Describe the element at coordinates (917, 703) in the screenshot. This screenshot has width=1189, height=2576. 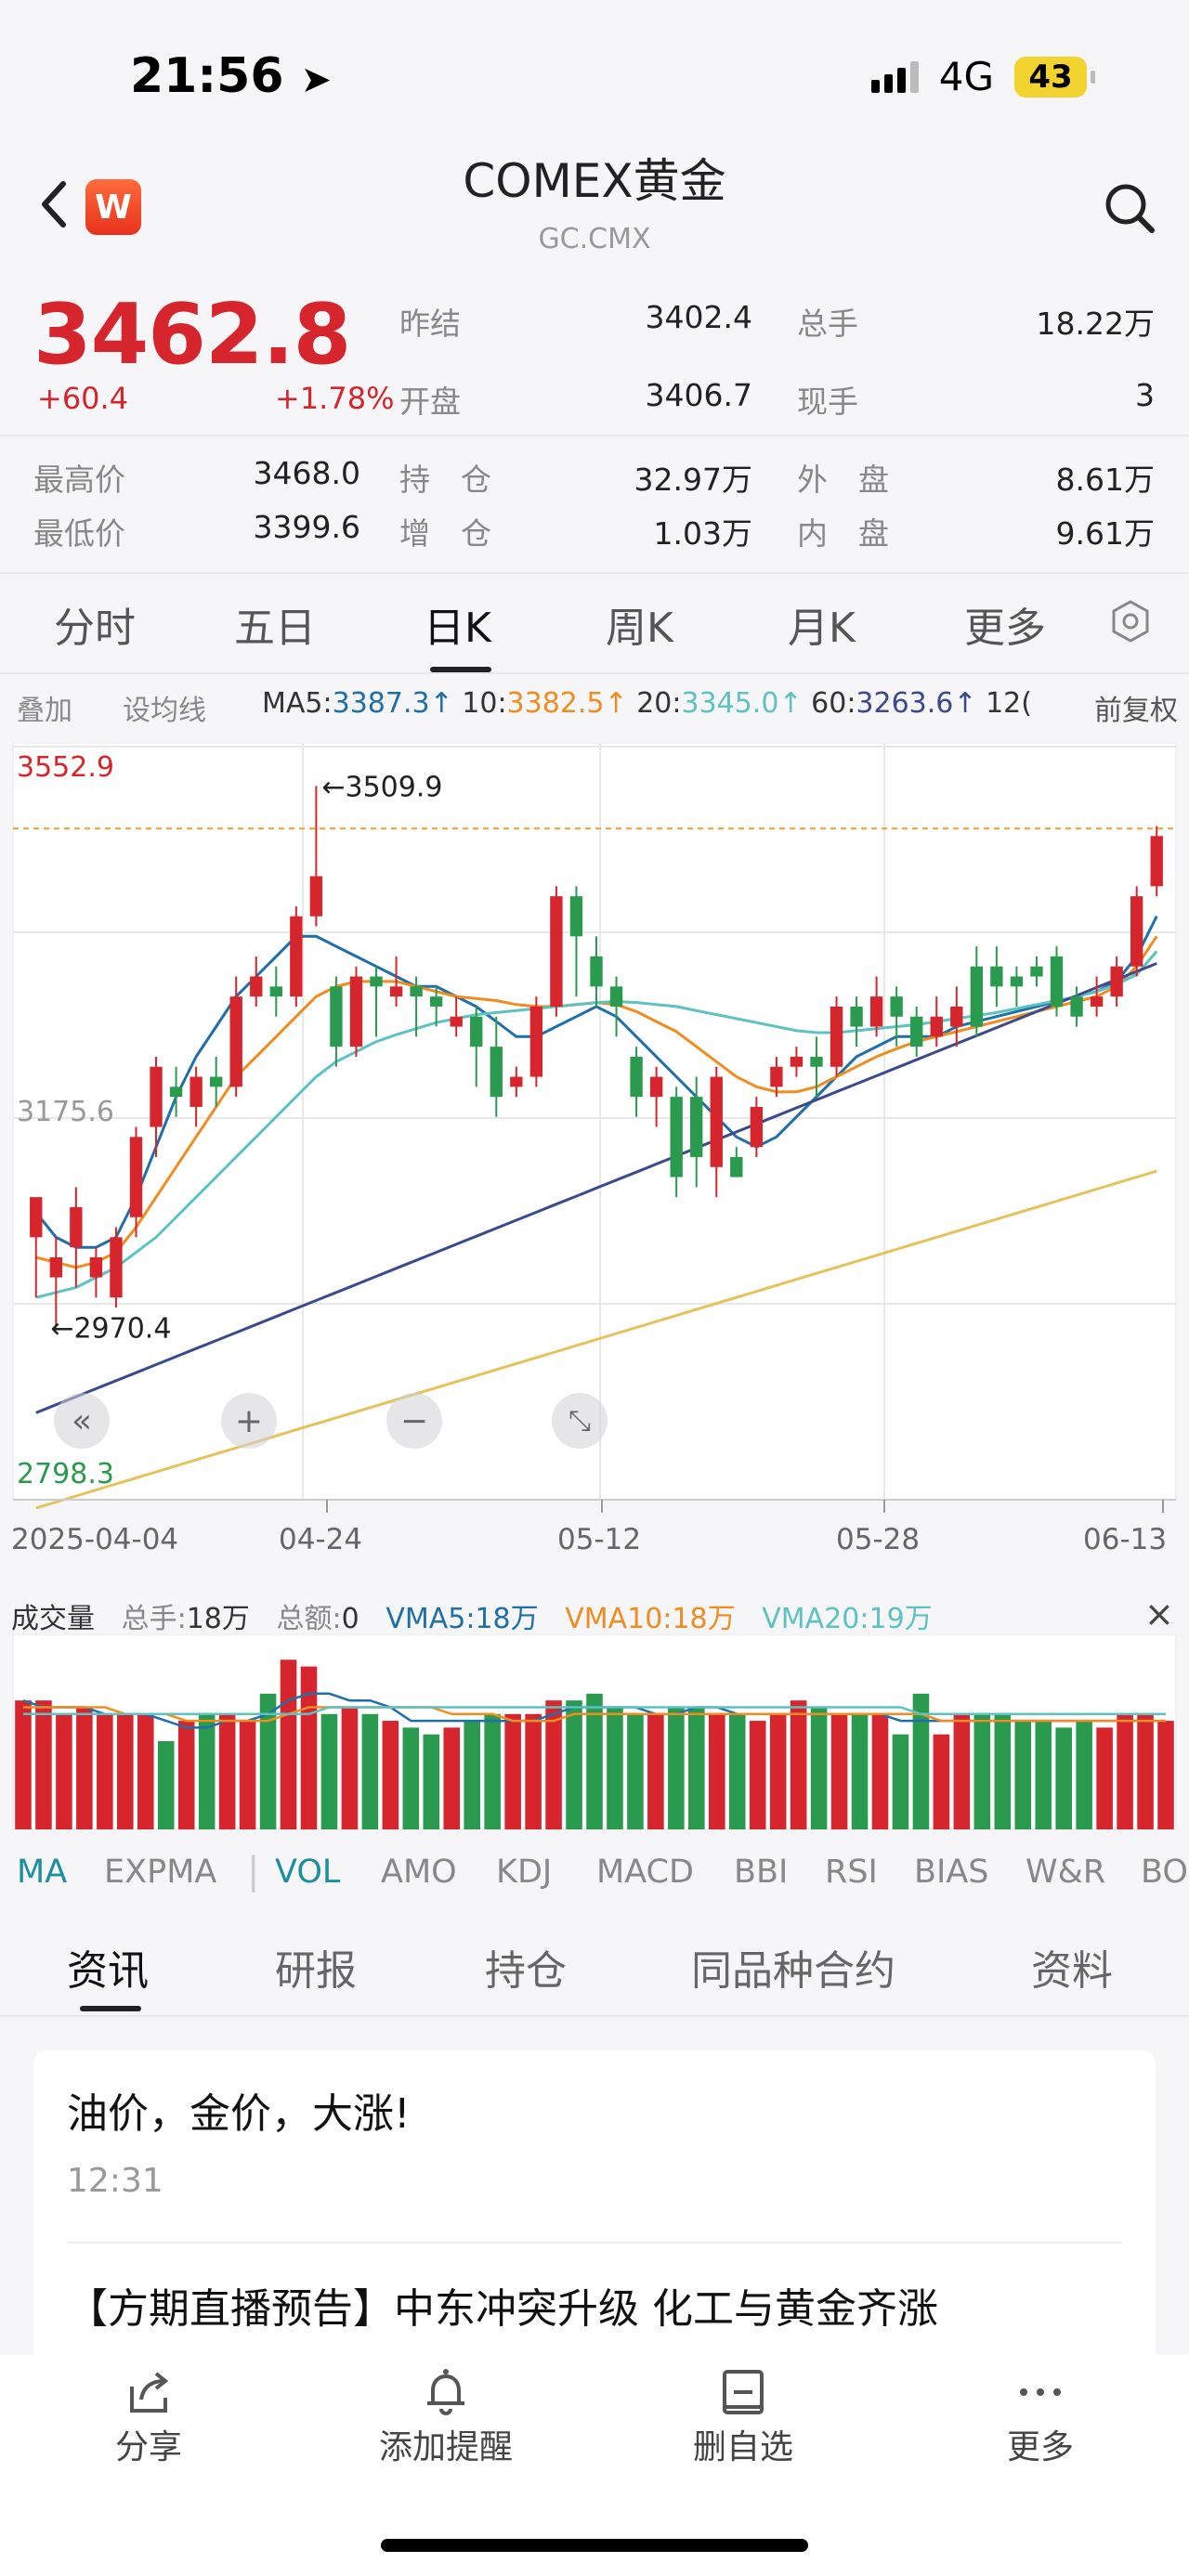
I see `ma60-value: 3263.6↑` at that location.